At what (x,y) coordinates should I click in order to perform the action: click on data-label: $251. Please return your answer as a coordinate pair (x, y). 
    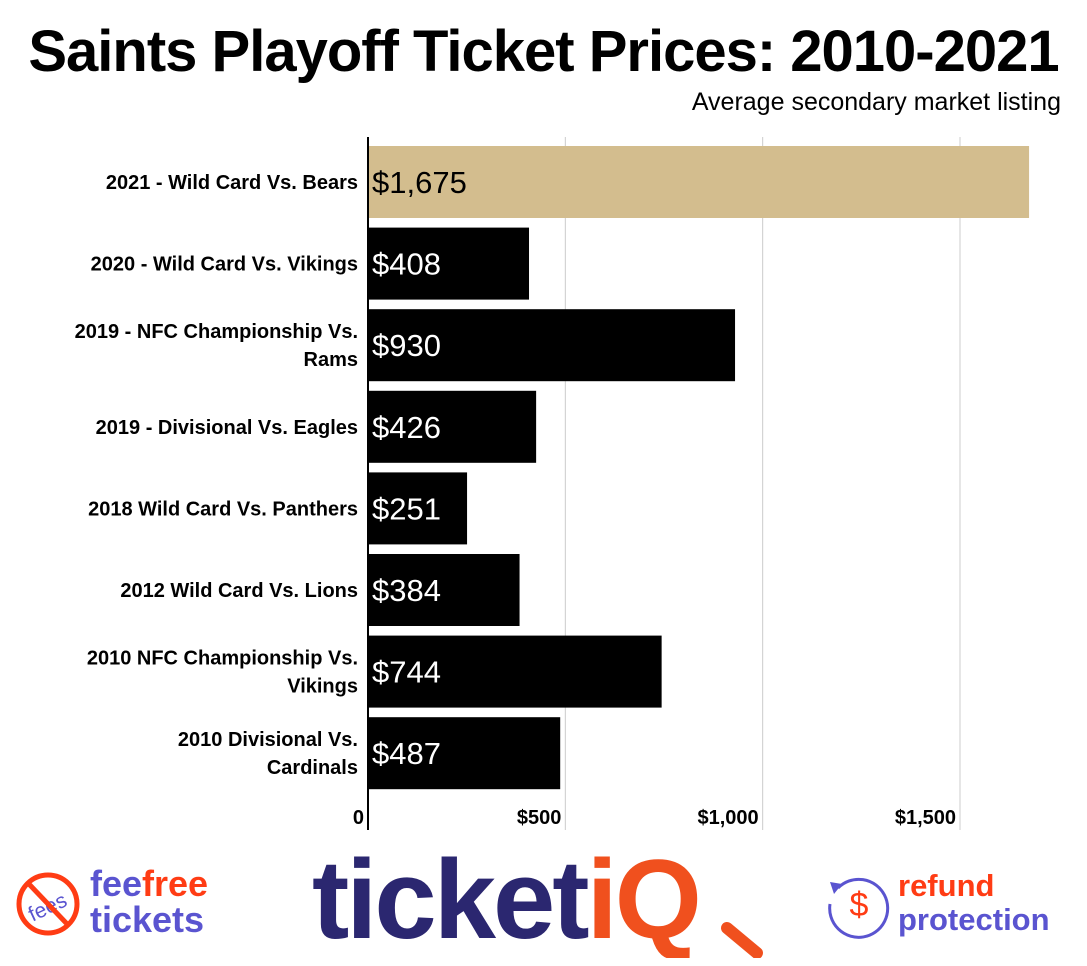
    Looking at the image, I should click on (406, 508).